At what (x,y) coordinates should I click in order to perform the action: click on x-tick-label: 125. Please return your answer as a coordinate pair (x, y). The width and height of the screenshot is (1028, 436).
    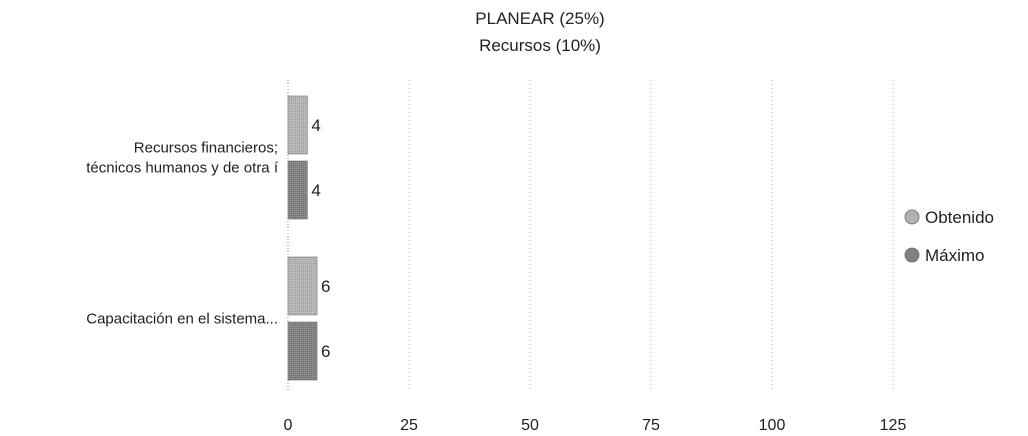
    Looking at the image, I should click on (893, 425).